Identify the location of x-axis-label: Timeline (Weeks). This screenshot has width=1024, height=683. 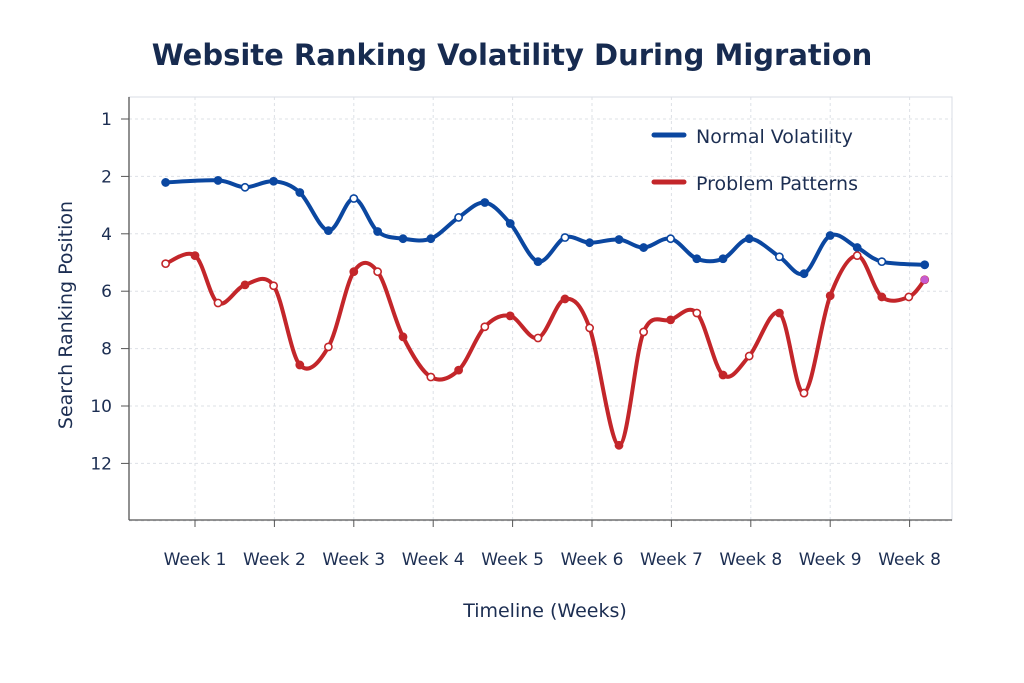
(544, 611).